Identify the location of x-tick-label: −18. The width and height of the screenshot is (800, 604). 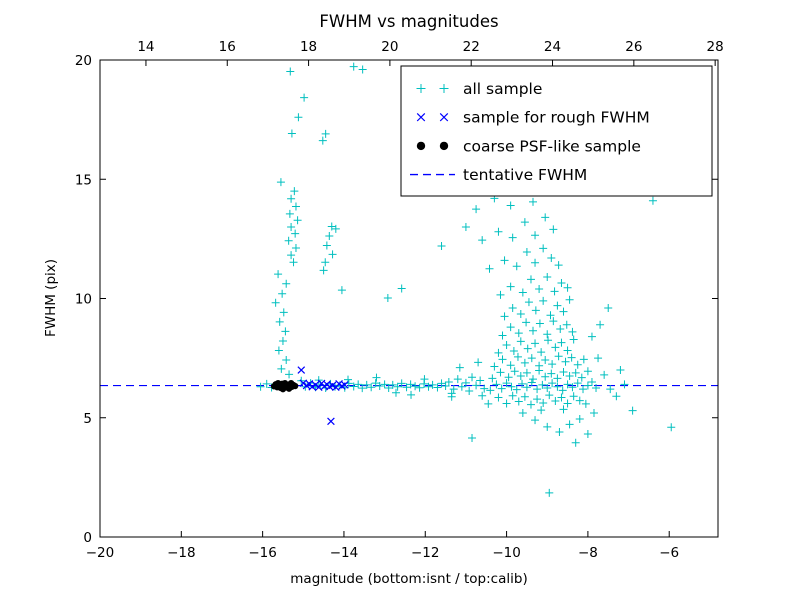
(181, 553).